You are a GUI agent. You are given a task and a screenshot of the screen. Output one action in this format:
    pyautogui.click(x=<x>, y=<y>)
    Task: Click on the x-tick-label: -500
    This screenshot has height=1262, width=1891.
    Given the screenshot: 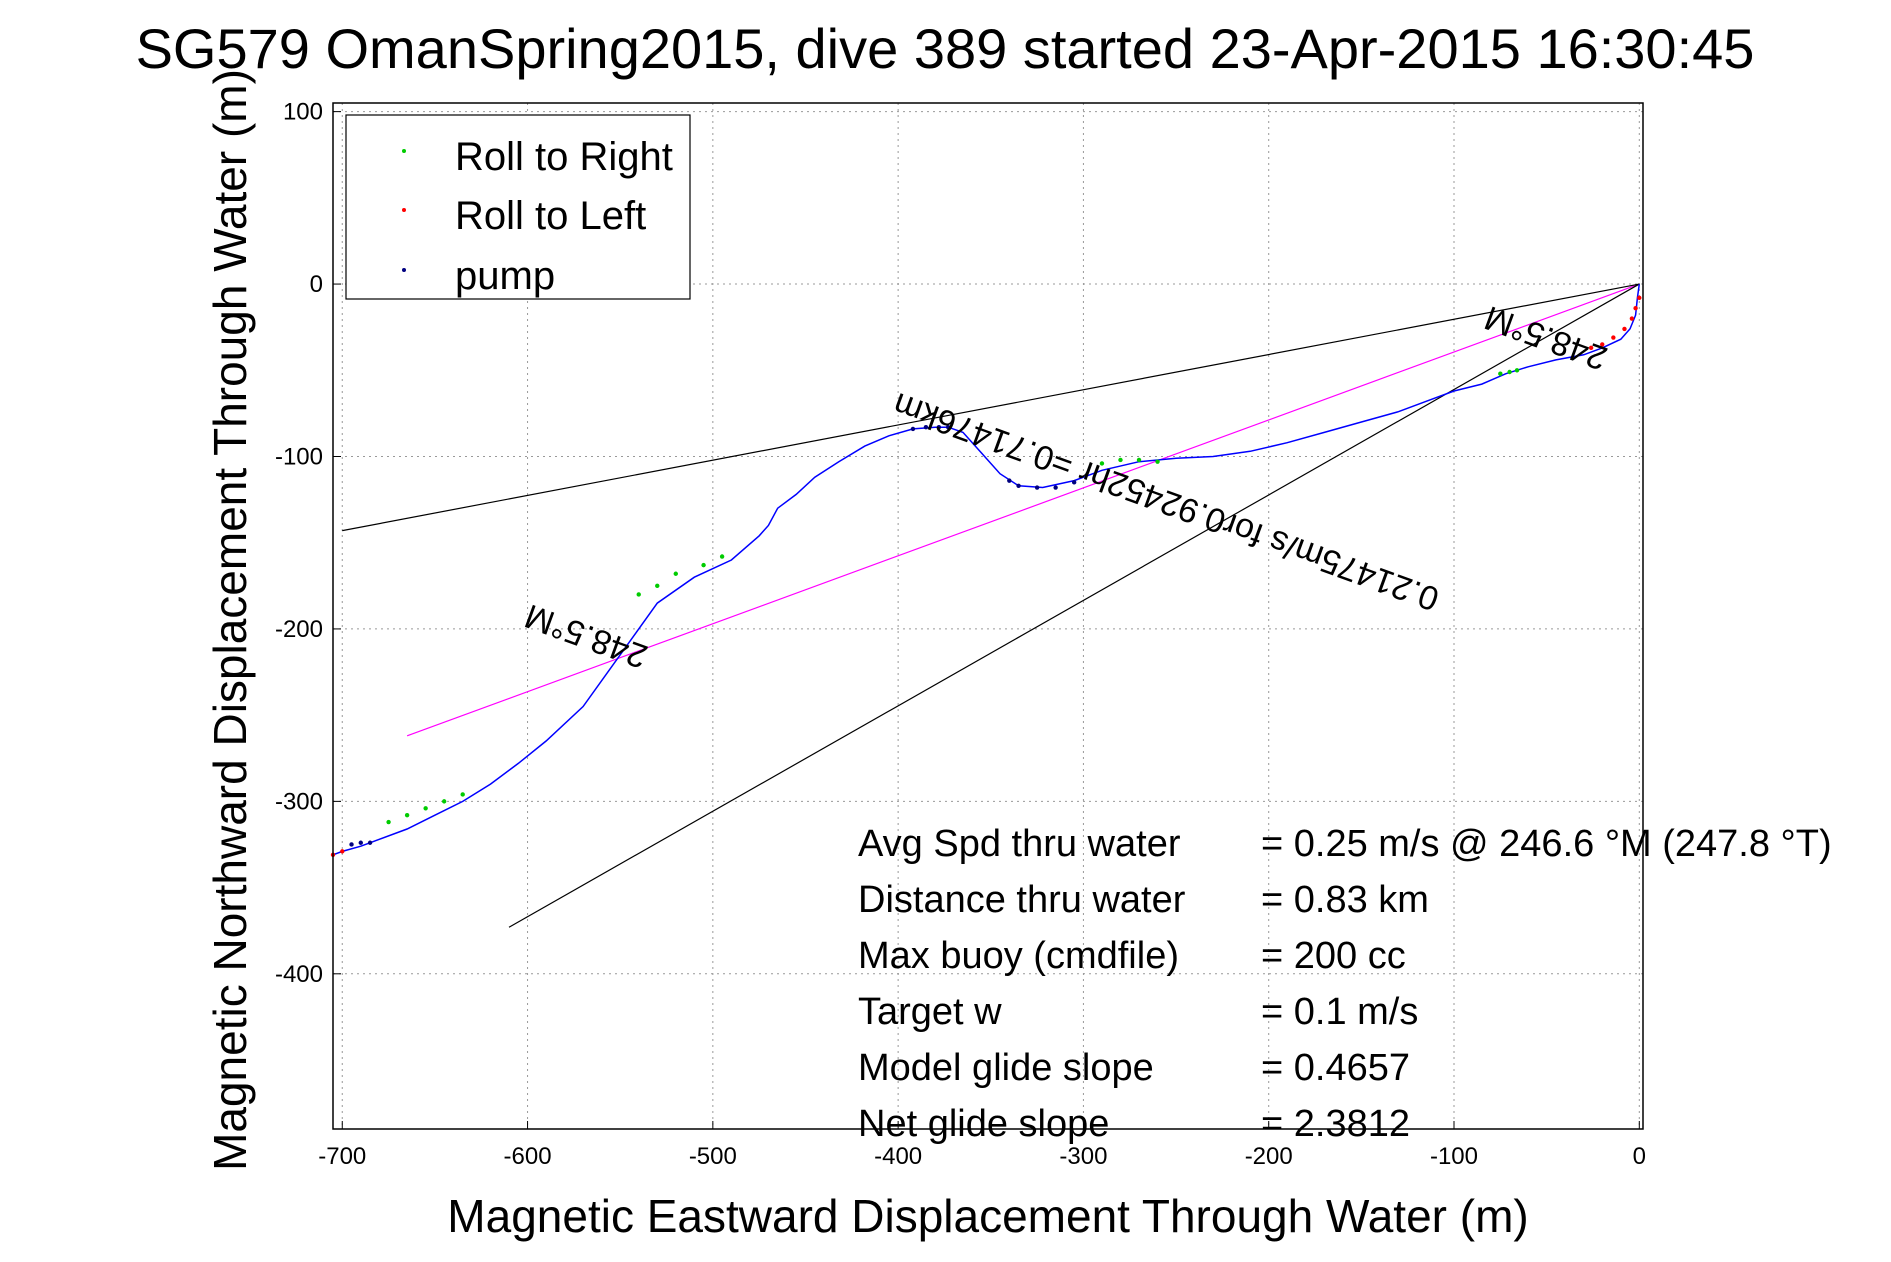 What is the action you would take?
    pyautogui.click(x=713, y=1156)
    